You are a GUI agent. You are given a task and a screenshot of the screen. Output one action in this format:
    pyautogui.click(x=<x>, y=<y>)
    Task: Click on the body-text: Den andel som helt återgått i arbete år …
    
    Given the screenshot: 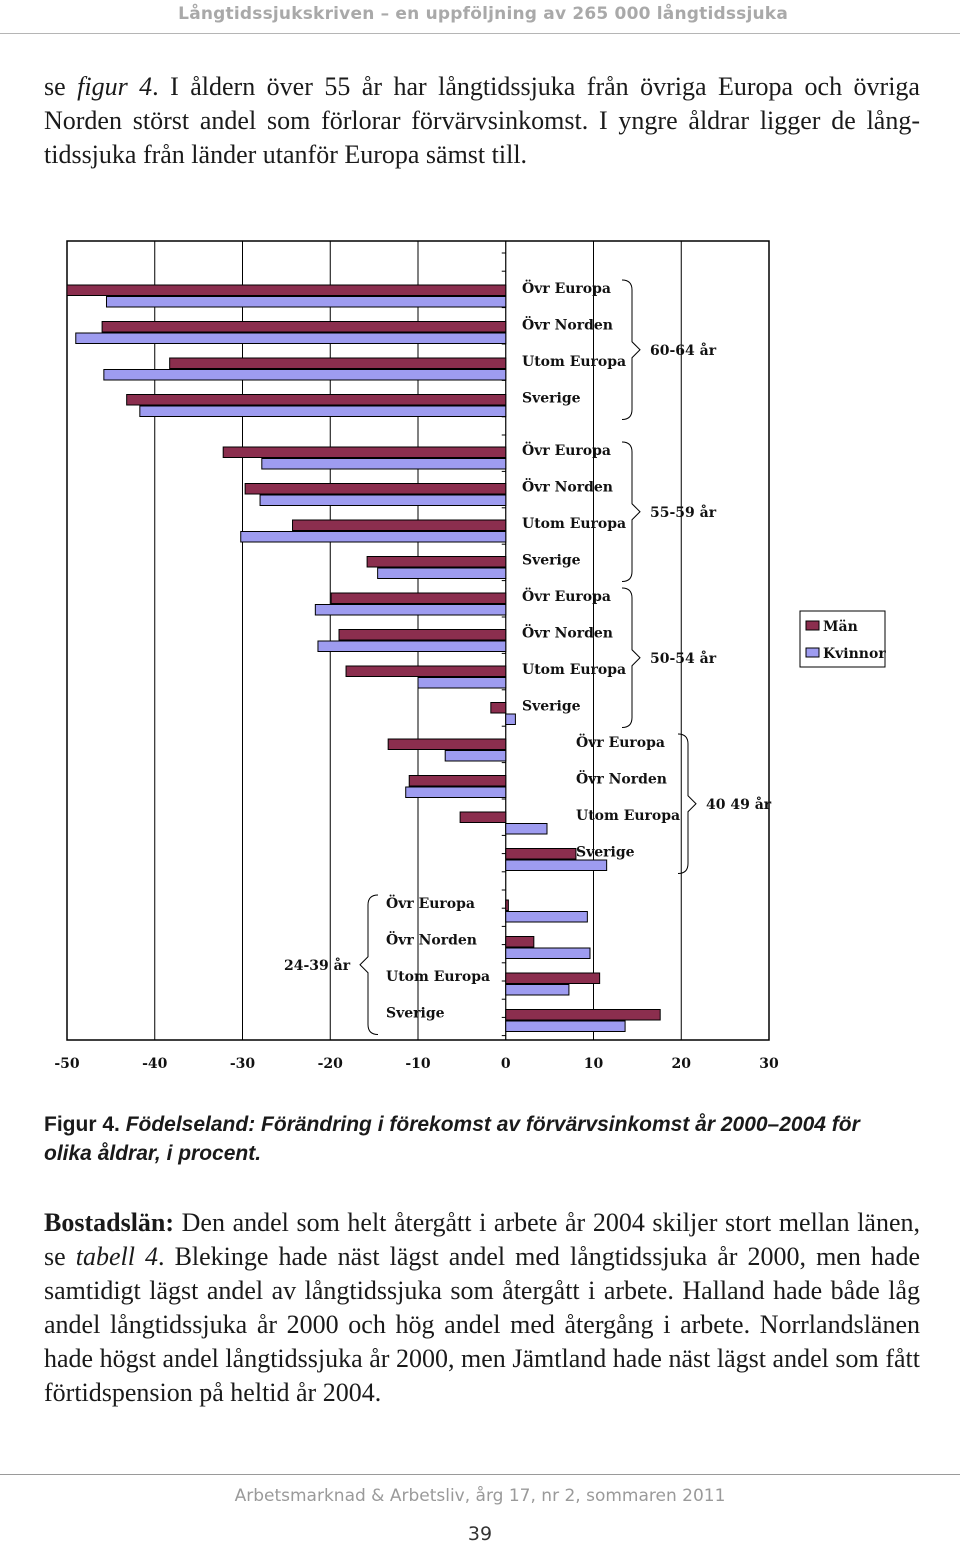 What is the action you would take?
    pyautogui.click(x=482, y=1239)
    